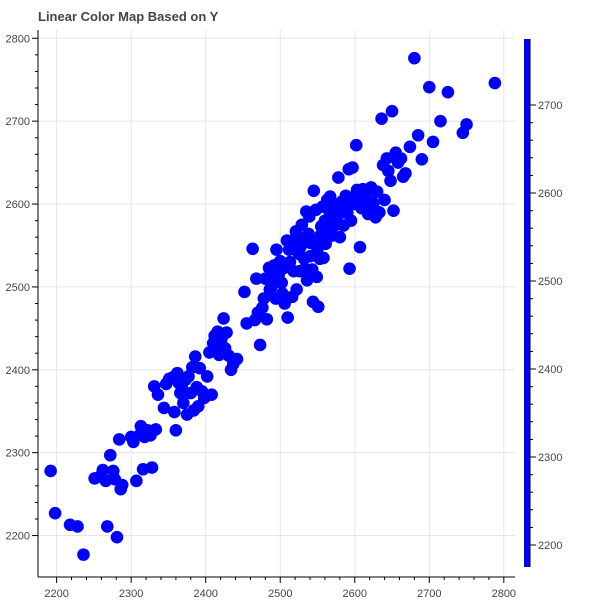 The image size is (600, 600). I want to click on x-tick-label: 2400, so click(205, 594).